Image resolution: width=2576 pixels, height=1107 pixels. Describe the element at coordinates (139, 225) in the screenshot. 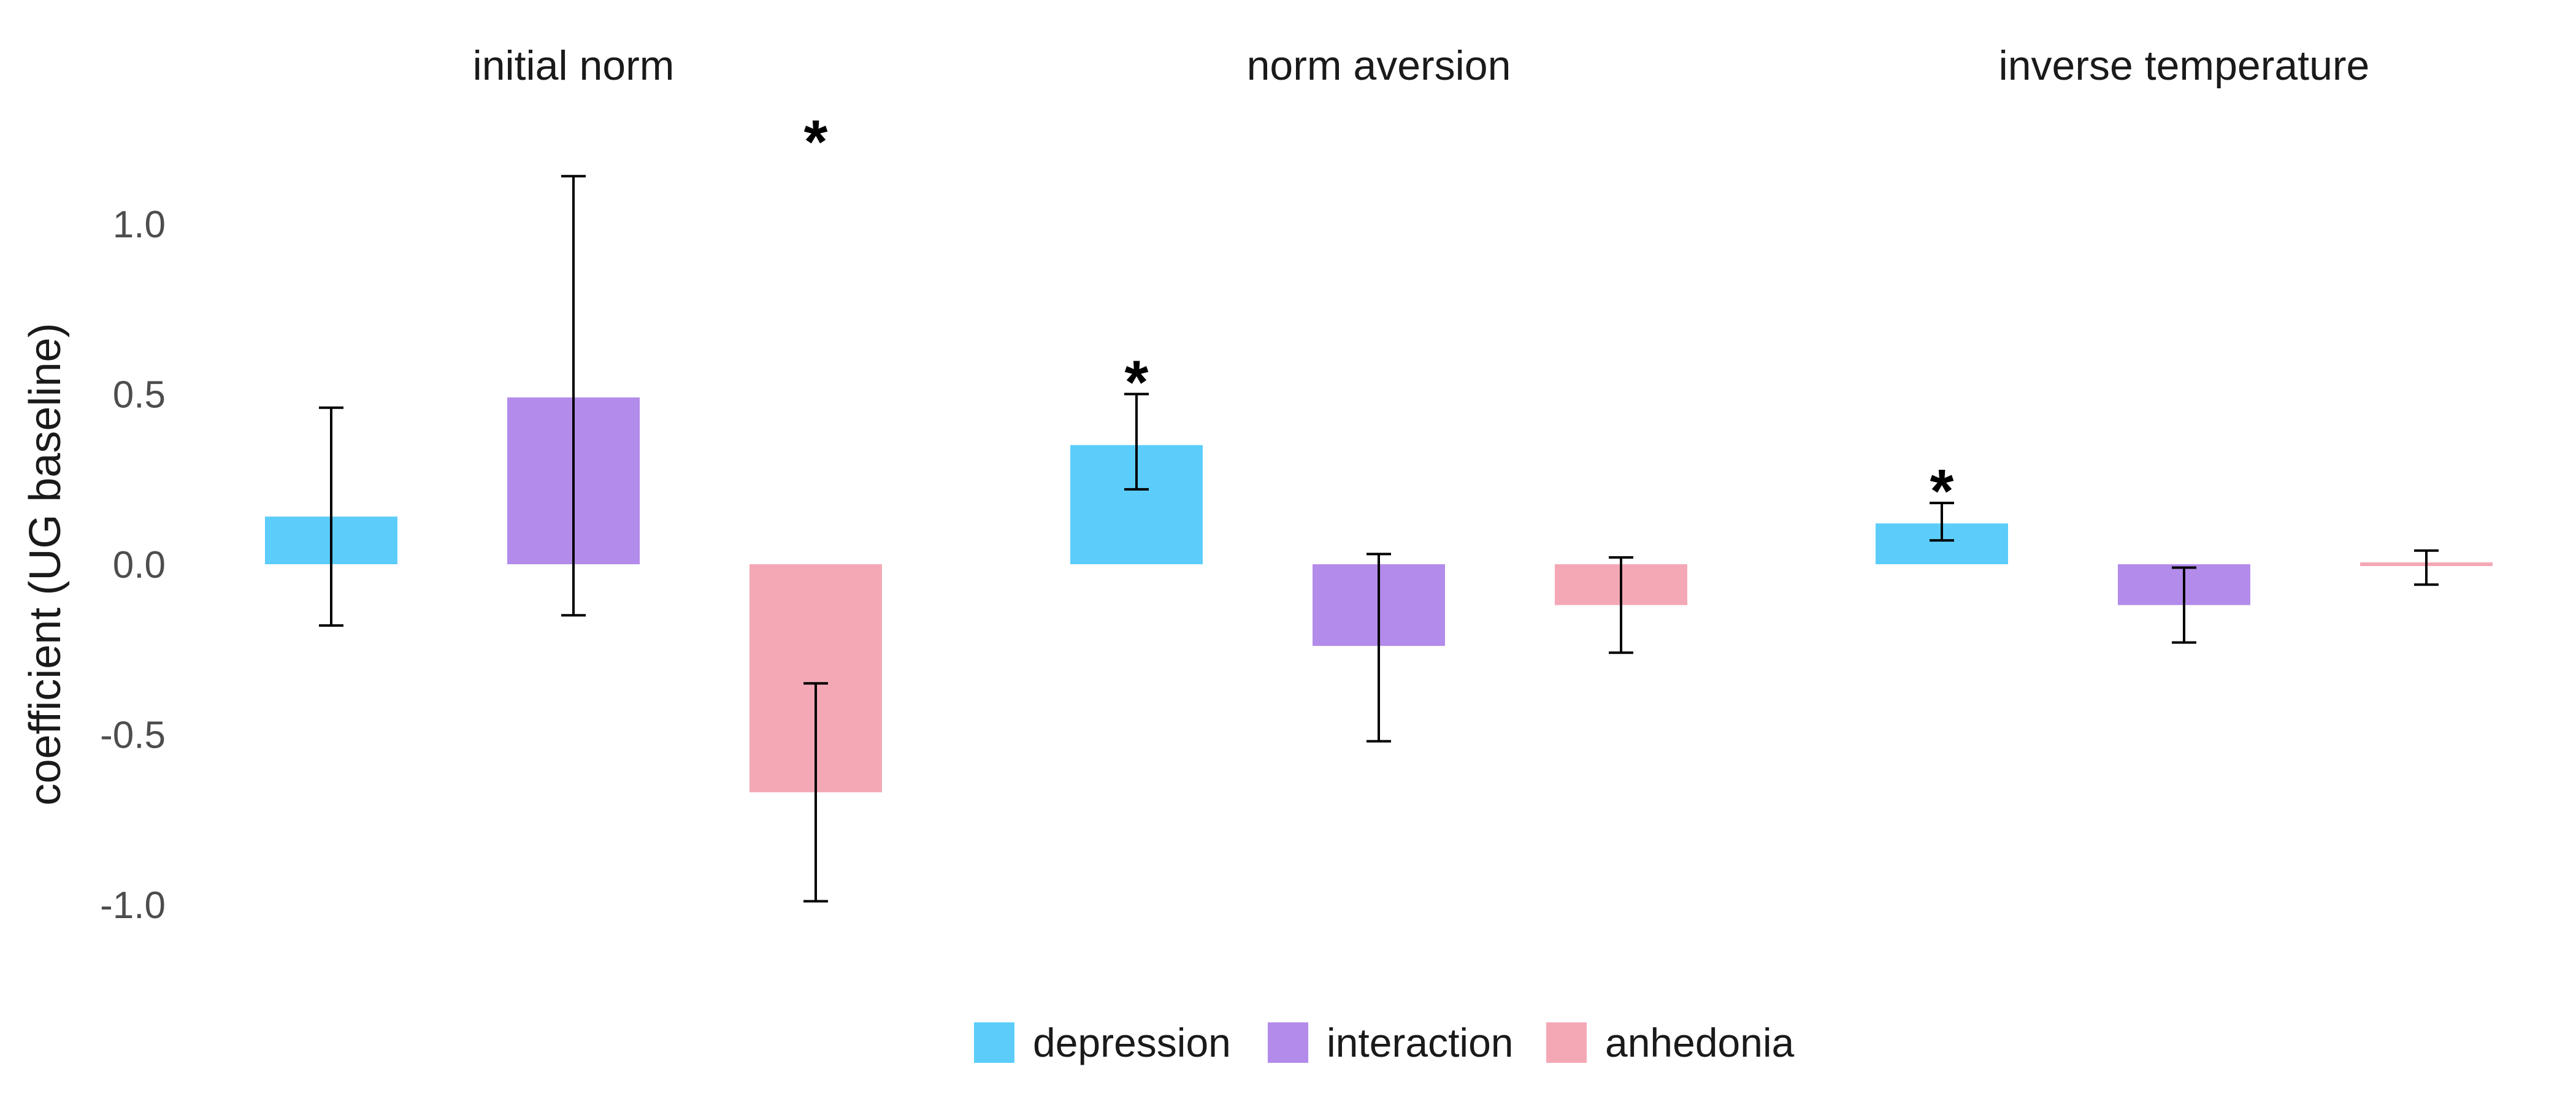

I see `y-tick-label: 1.0` at that location.